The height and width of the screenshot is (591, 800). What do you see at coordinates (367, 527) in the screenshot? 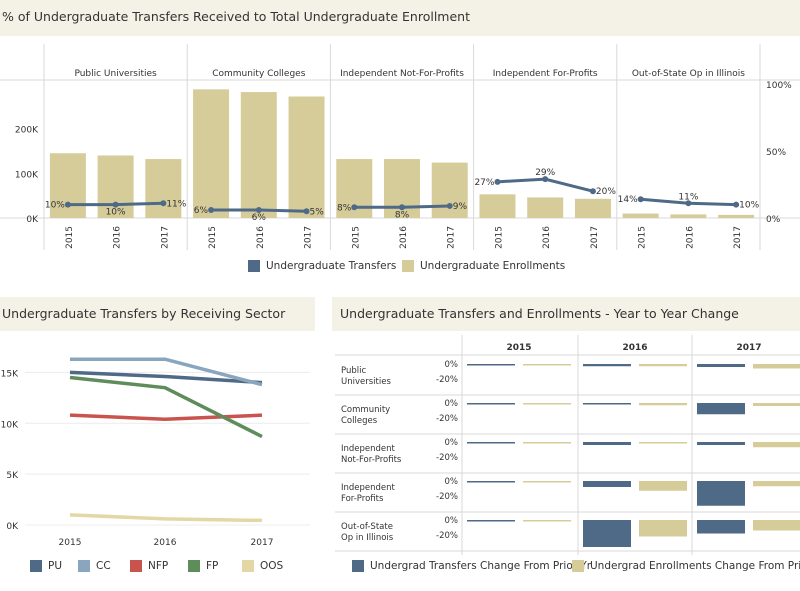
I see `change-row-label: Out-of-State` at bounding box center [367, 527].